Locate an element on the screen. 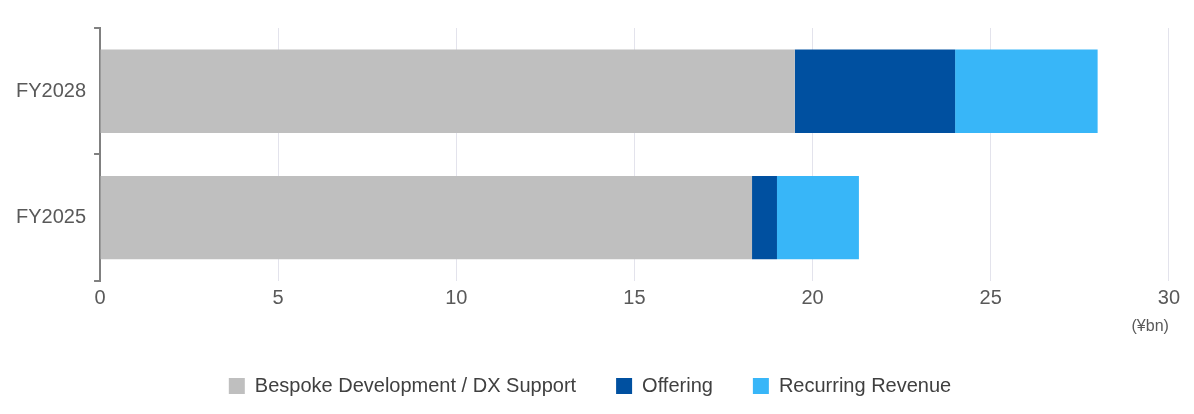 The width and height of the screenshot is (1194, 414). x-tick-label: 20 is located at coordinates (812, 297).